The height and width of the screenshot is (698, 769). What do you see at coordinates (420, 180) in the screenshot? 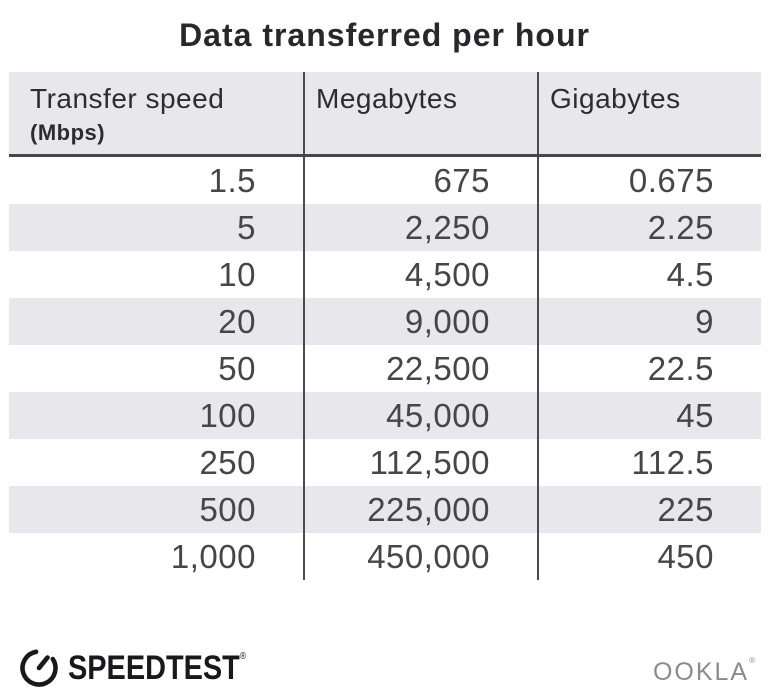
I see `cell-megabytes: 675` at bounding box center [420, 180].